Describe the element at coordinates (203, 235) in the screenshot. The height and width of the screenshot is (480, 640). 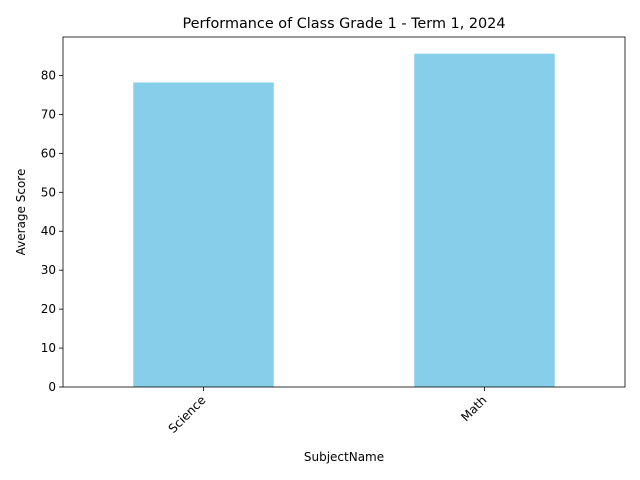
I see `bar-science` at that location.